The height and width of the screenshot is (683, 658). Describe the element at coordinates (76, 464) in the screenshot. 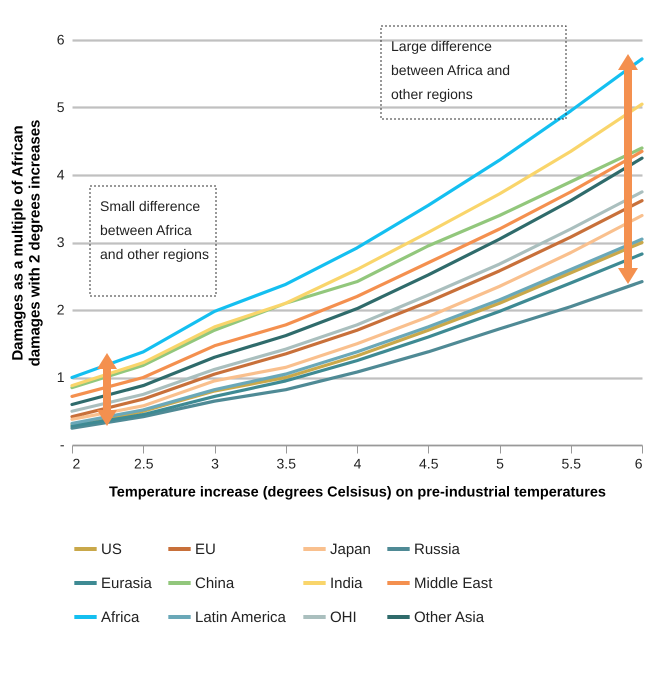

I see `x-tick-label: 2` at that location.